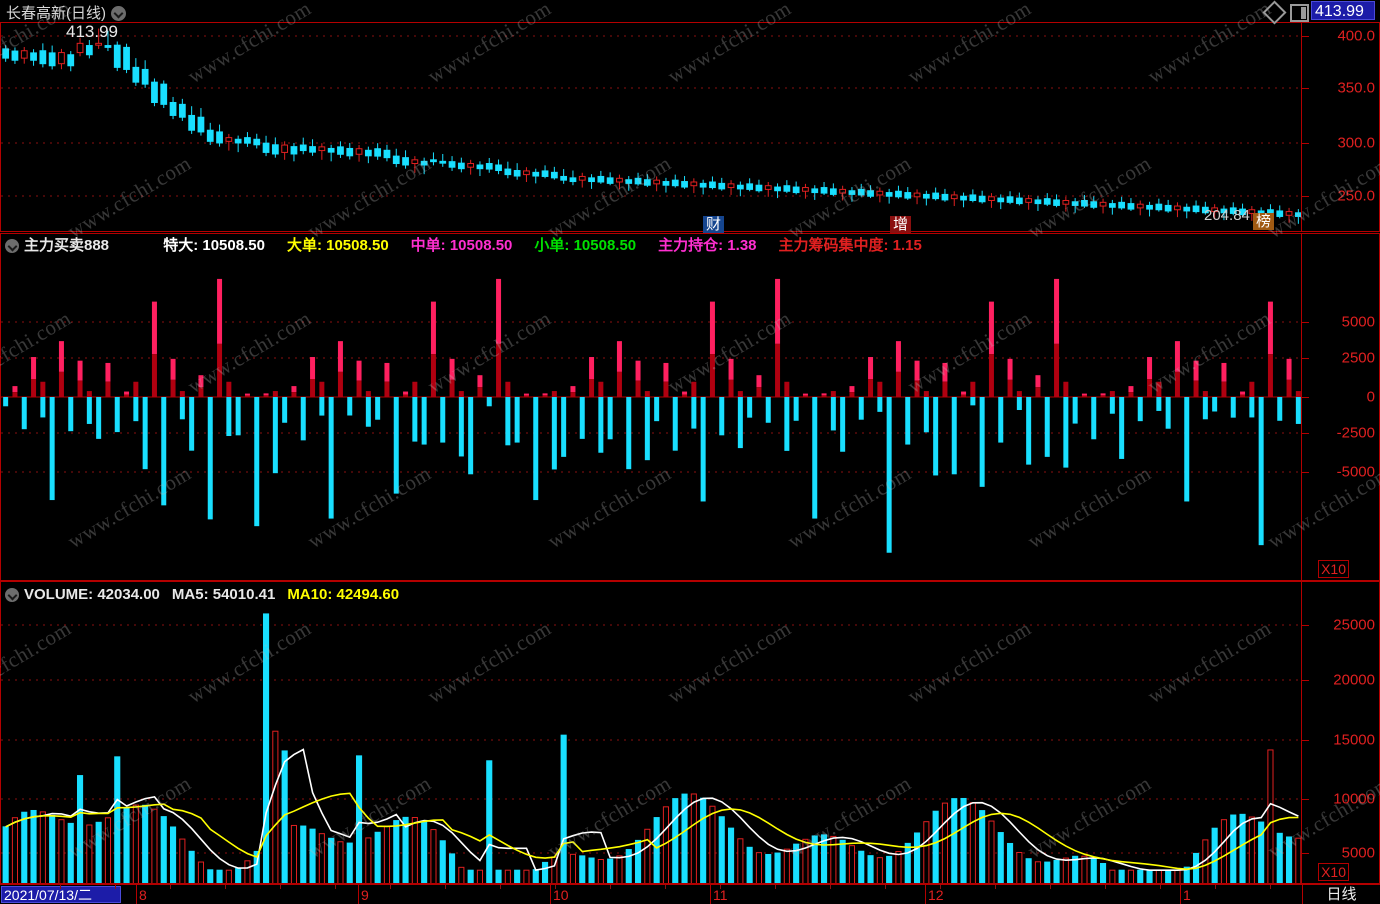  Describe the element at coordinates (365, 895) in the screenshot. I see `date-label: 9` at that location.